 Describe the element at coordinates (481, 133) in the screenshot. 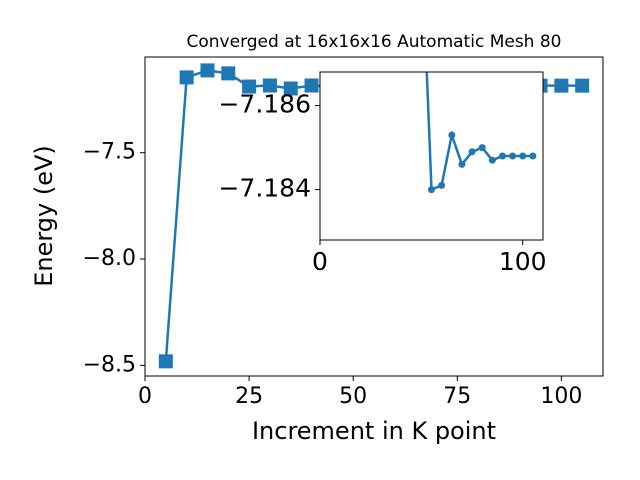

I see `plot` at that location.